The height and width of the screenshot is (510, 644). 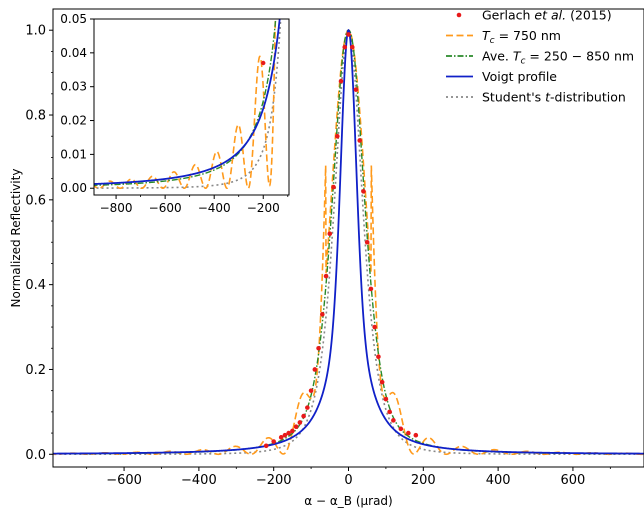 I want to click on y-tick-label: 0.0, so click(x=35, y=455).